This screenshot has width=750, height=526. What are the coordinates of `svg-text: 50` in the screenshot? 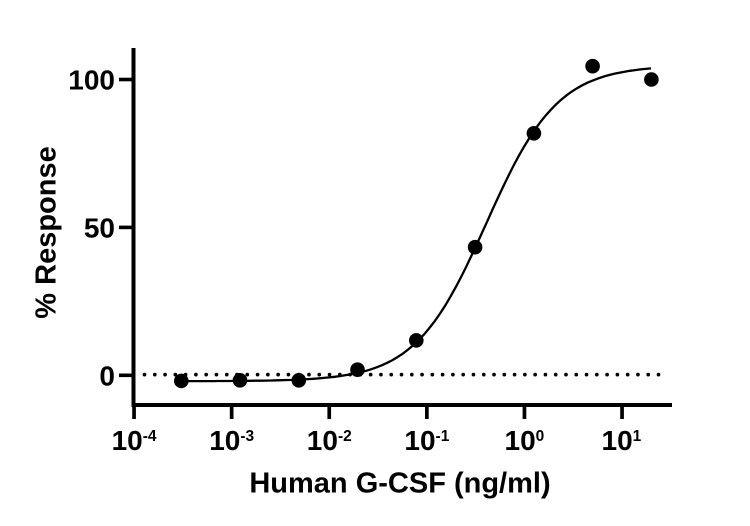 It's located at (99, 228).